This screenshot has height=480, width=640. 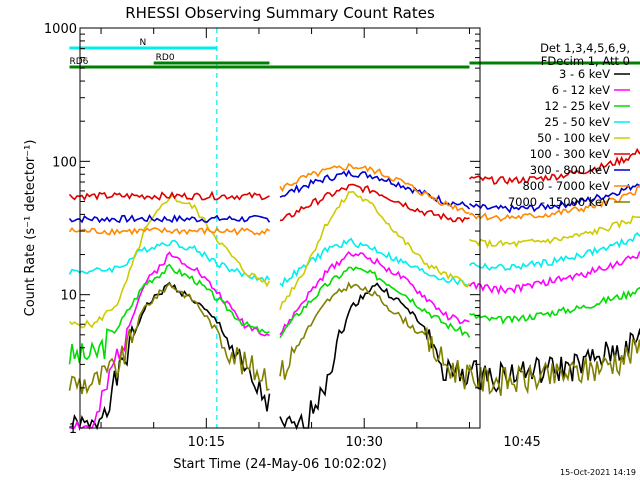 I want to click on y-tick-label-1: 10, so click(x=68, y=296).